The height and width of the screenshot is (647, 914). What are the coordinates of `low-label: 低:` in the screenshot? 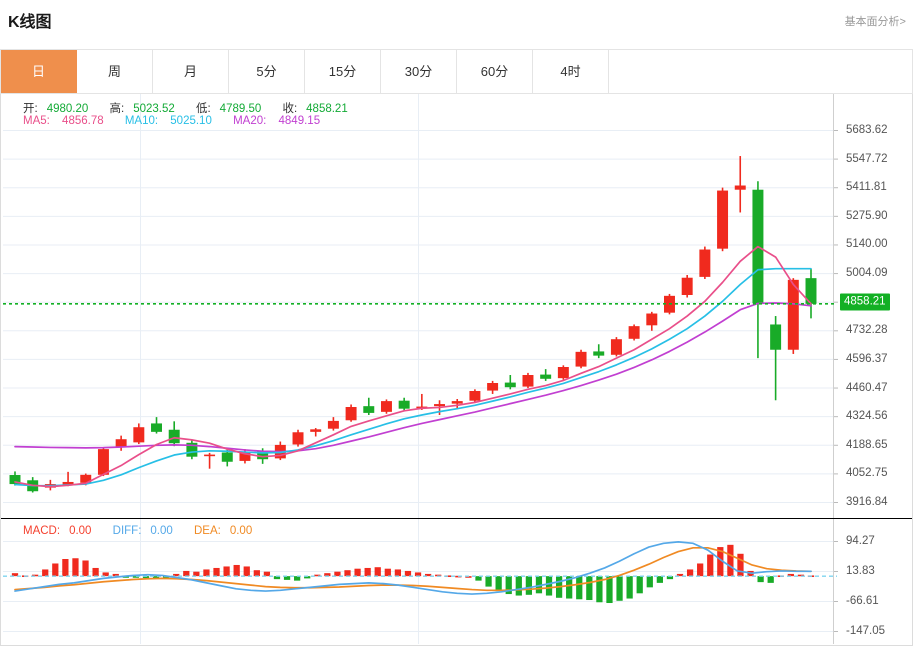 It's located at (203, 109).